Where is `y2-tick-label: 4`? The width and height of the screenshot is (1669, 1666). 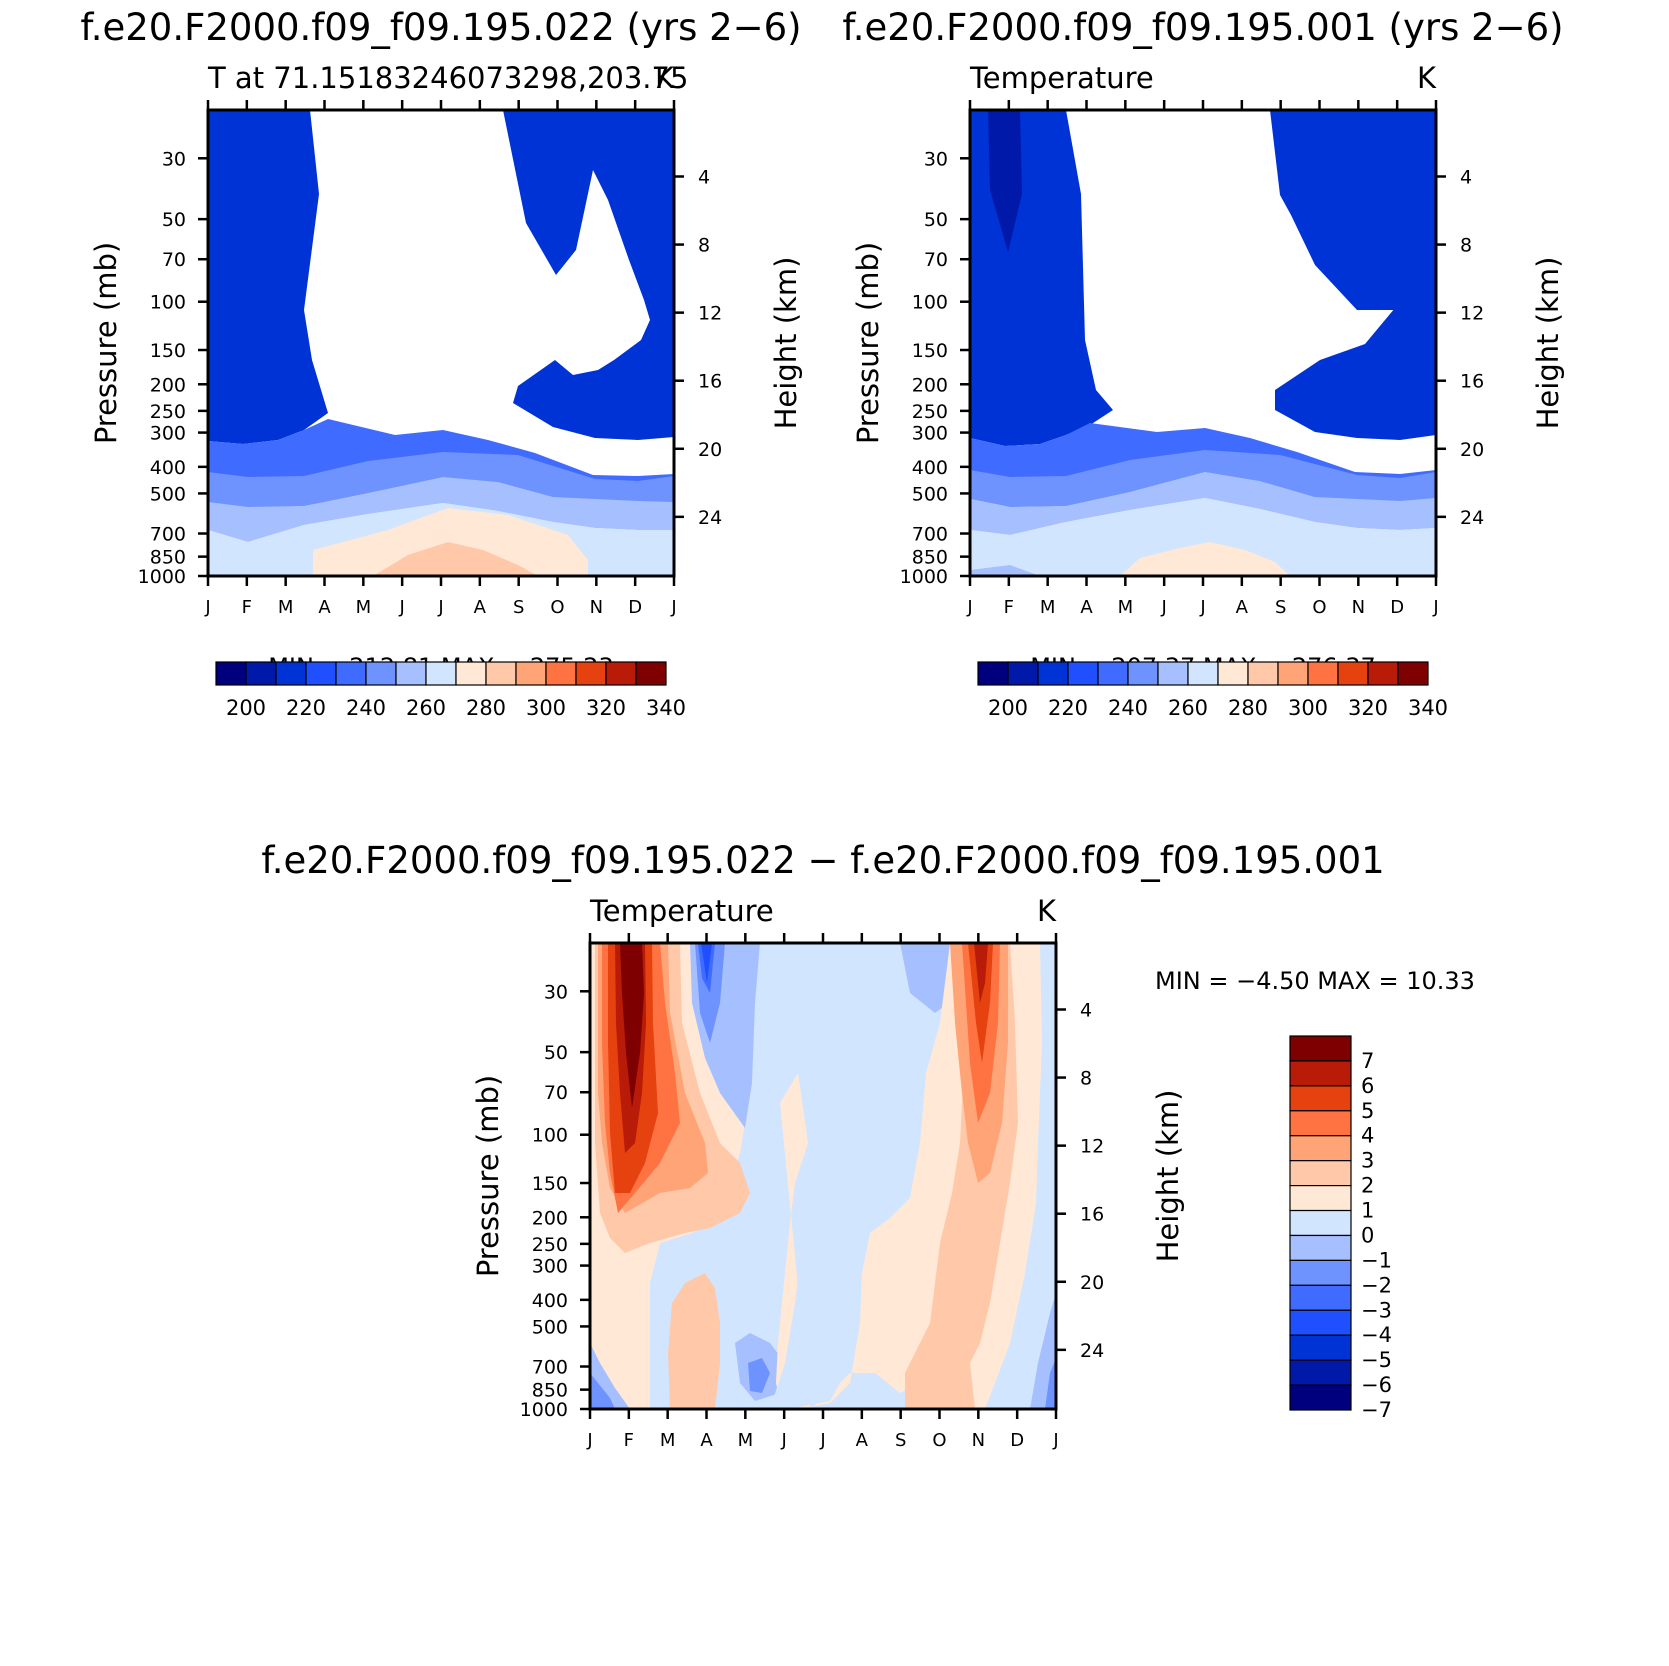
y2-tick-label: 4 is located at coordinates (704, 178).